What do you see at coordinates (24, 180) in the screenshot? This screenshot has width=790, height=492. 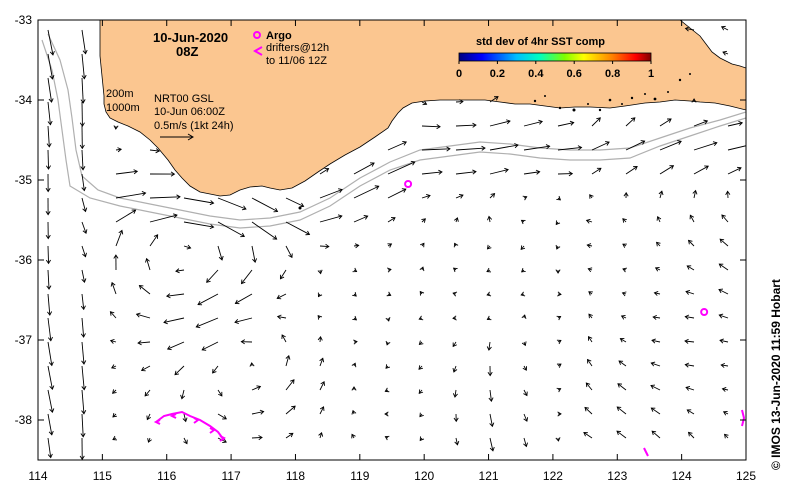 I see `lat-tick-label: -35` at bounding box center [24, 180].